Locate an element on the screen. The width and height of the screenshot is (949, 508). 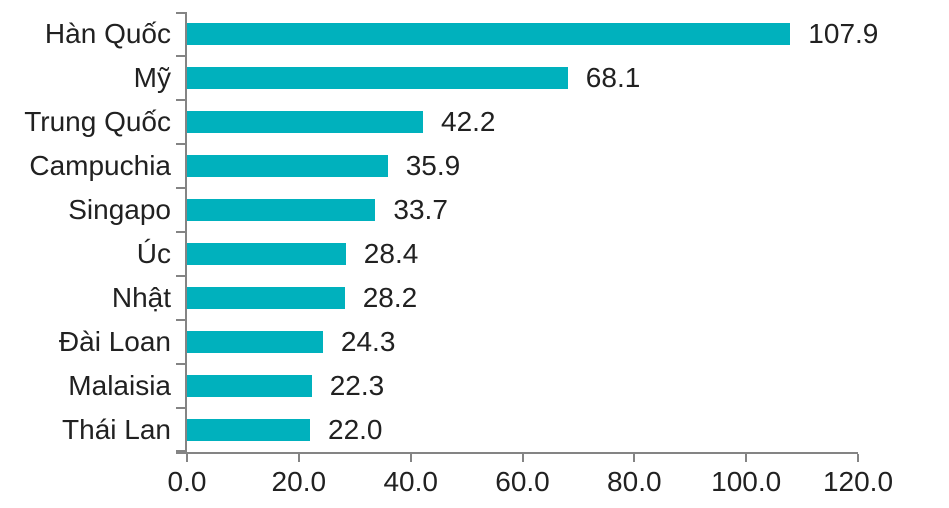
category-label: Đài Loan is located at coordinates (114, 341).